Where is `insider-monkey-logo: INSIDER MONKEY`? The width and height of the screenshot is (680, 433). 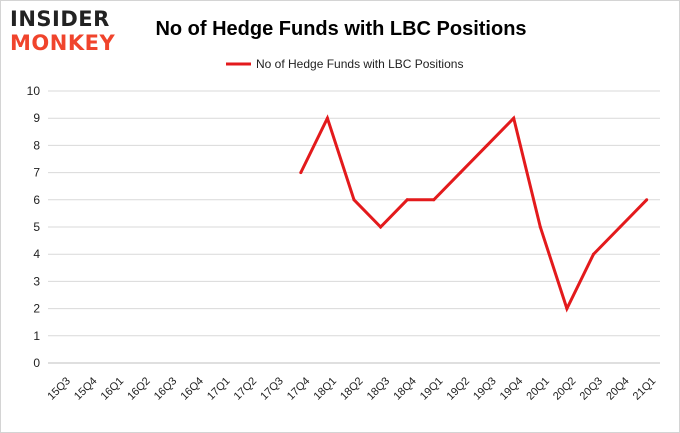 insider-monkey-logo: INSIDER MONKEY is located at coordinates (69, 32).